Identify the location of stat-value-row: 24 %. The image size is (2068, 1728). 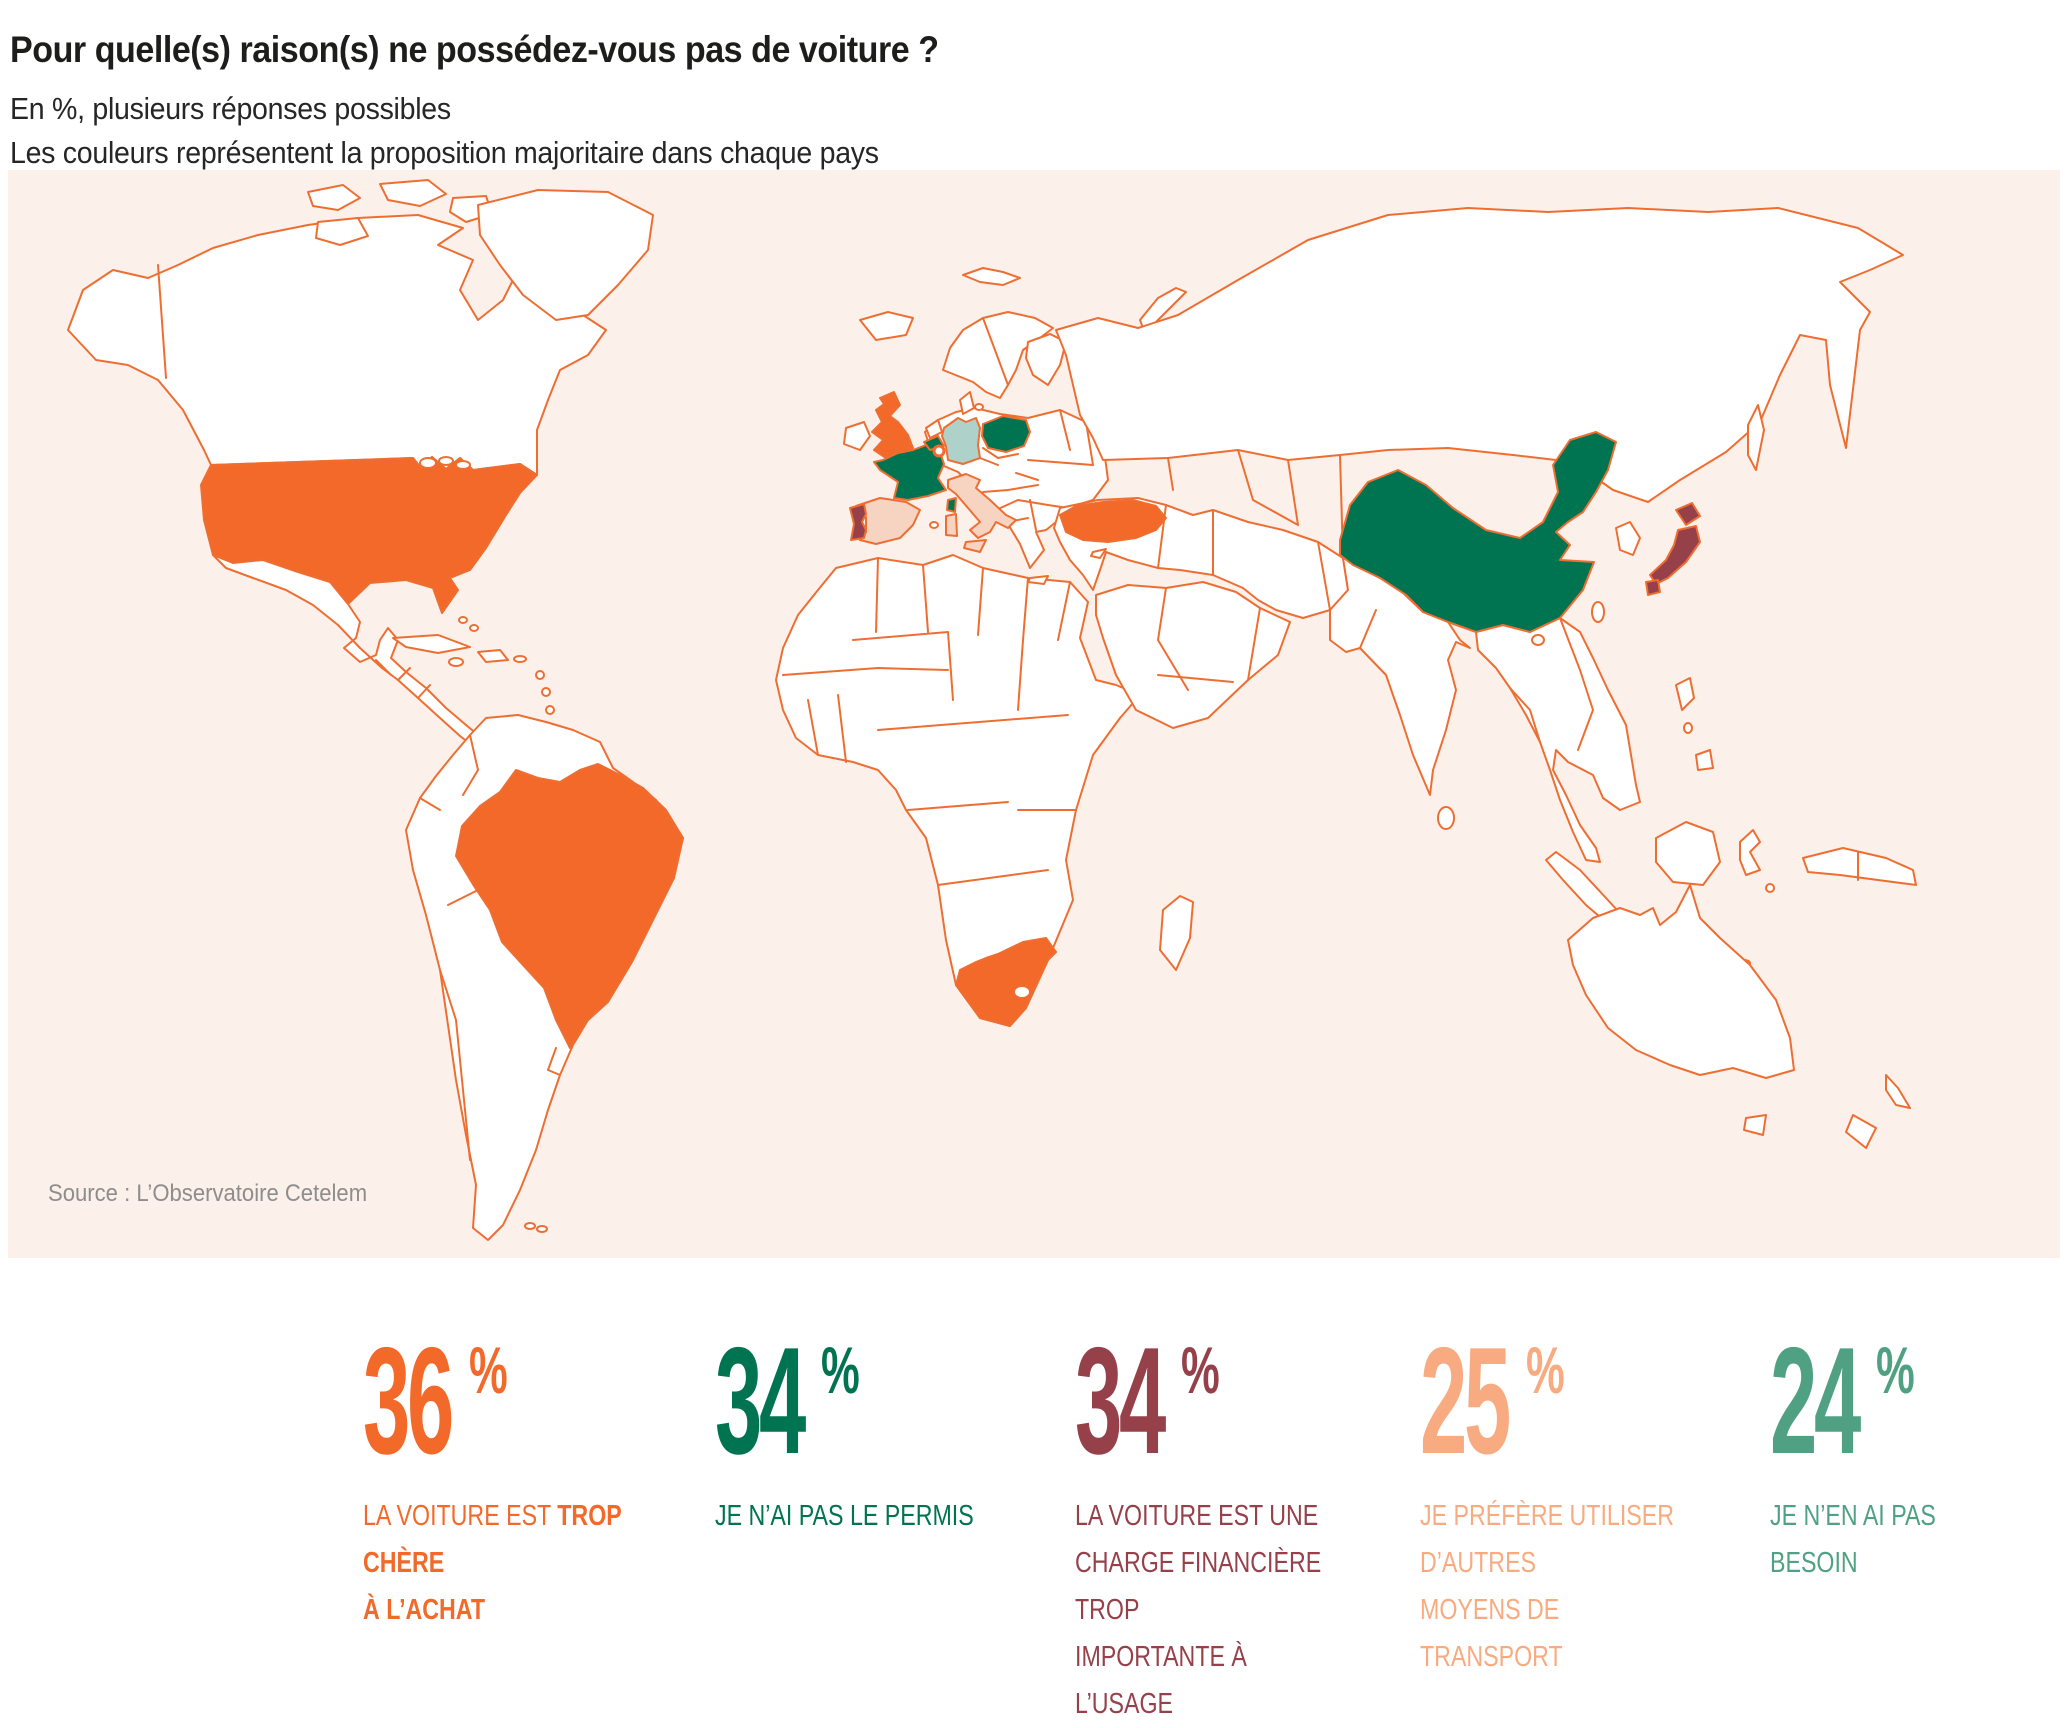
(1919, 1401).